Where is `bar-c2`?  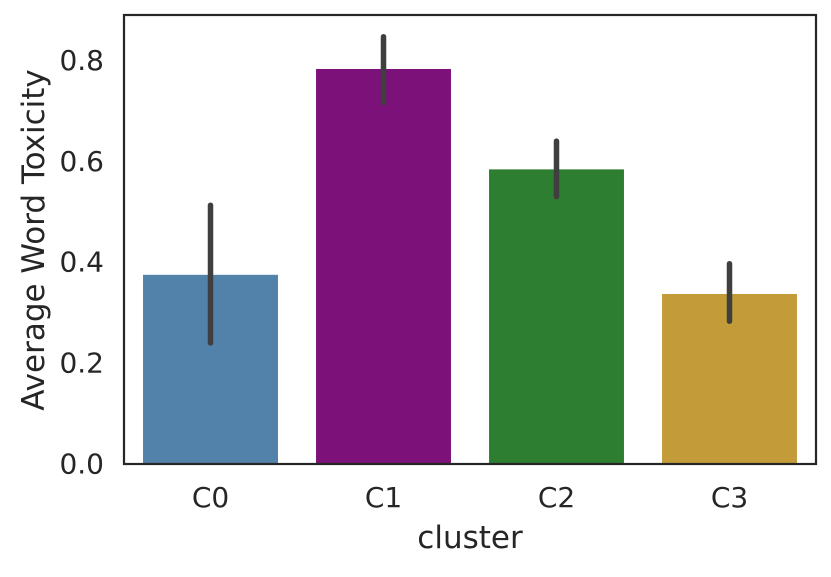
bar-c2 is located at coordinates (556, 316).